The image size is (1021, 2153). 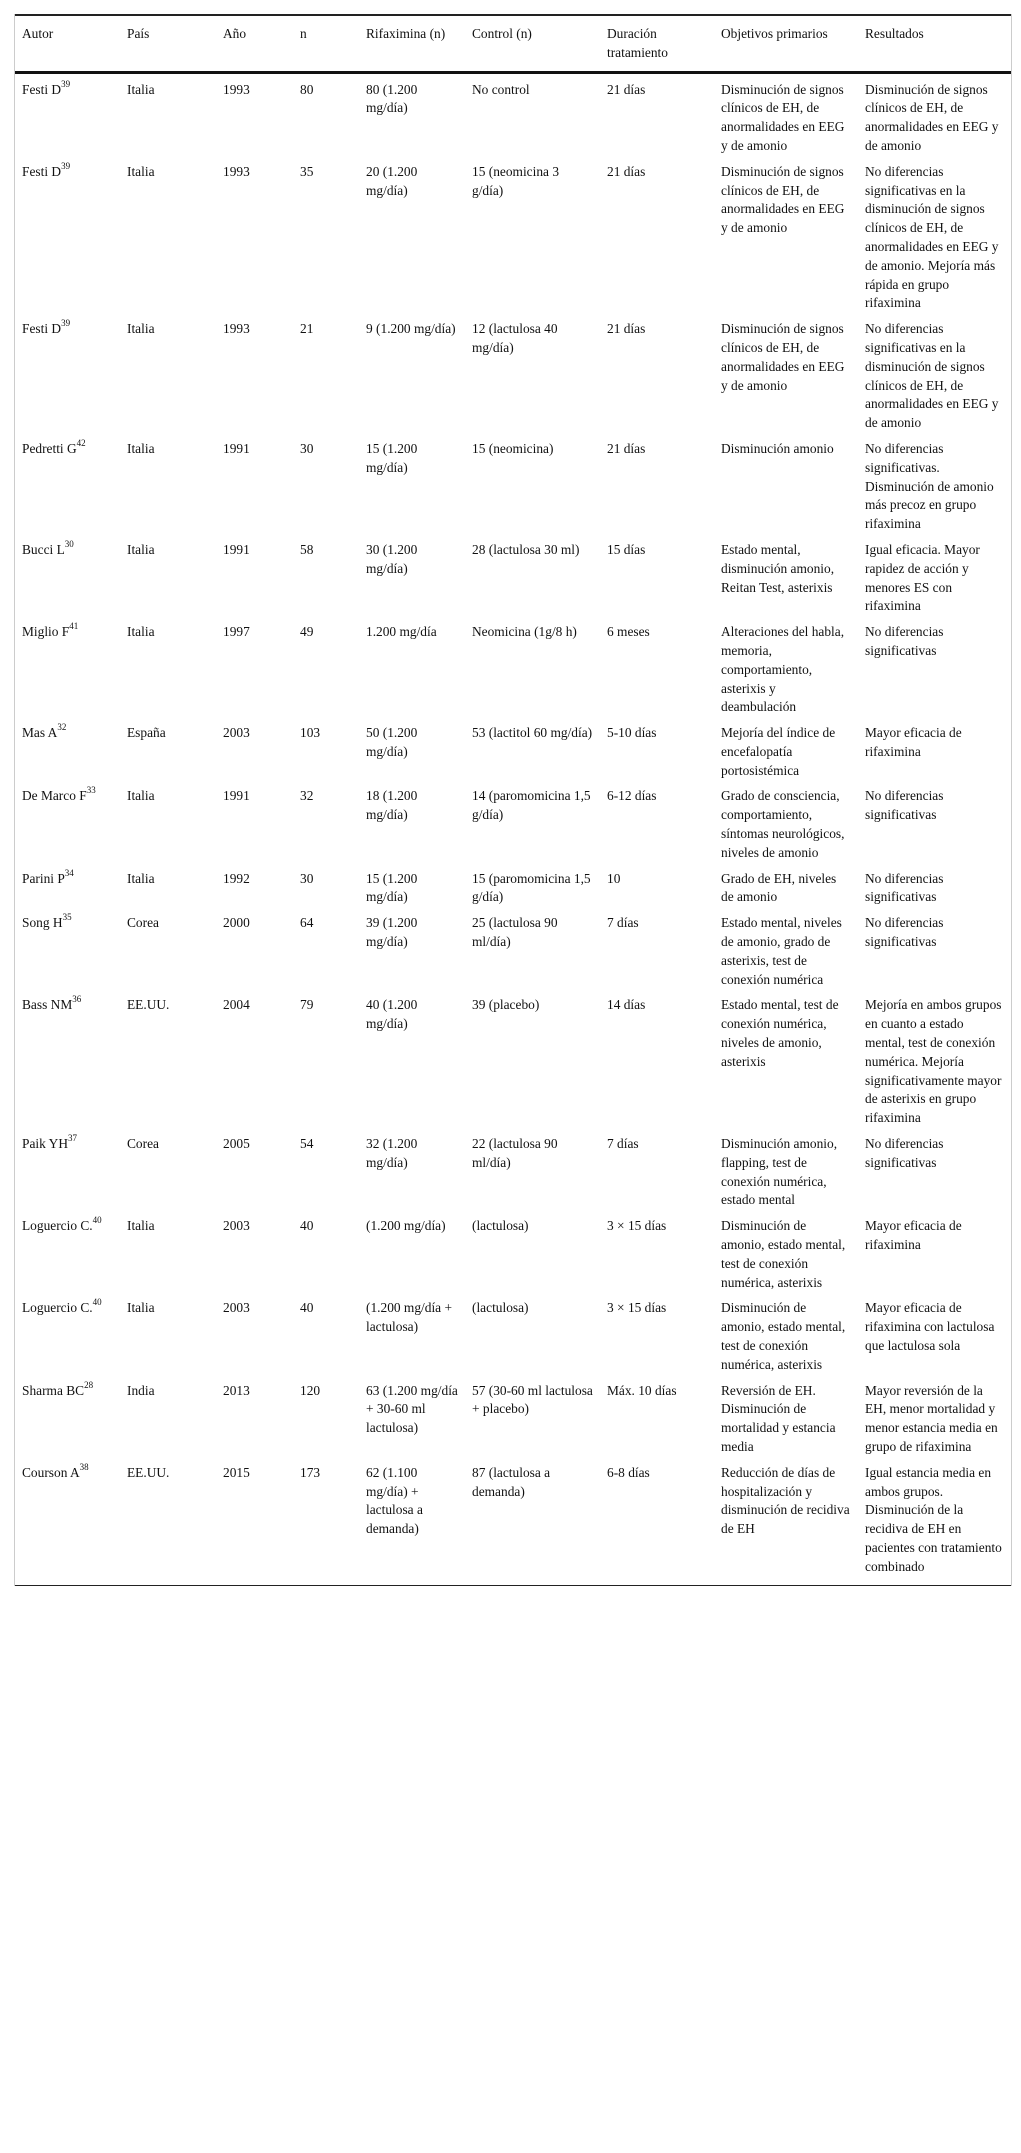 What do you see at coordinates (515, 338) in the screenshot?
I see `cell-control: 12 (lactulosa 40 mg/día)` at bounding box center [515, 338].